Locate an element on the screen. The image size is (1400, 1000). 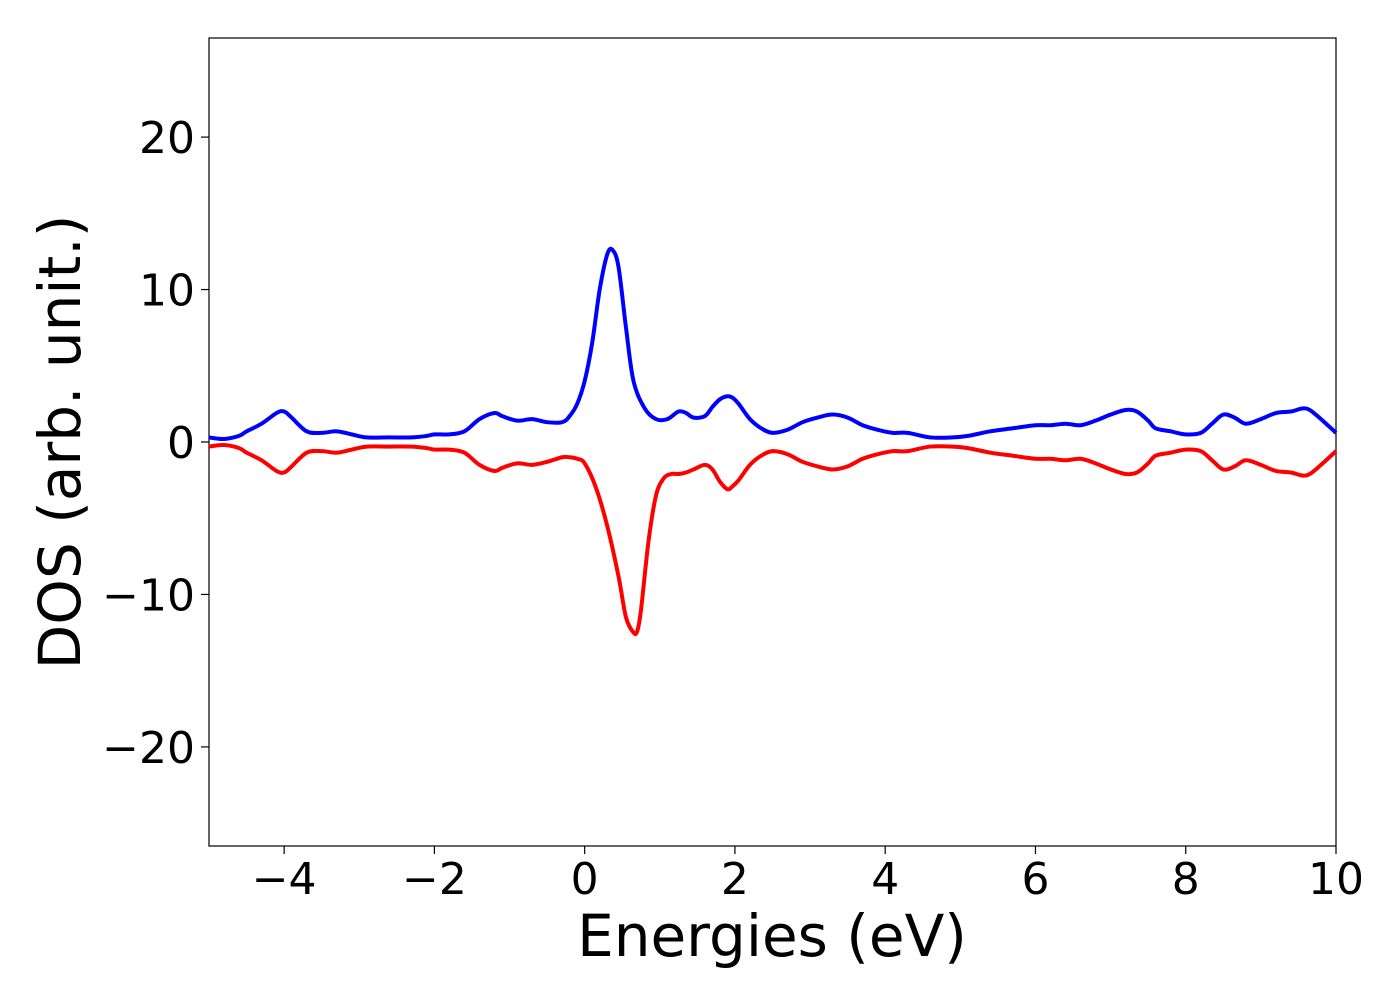
y-tick-label: 0 is located at coordinates (181, 443).